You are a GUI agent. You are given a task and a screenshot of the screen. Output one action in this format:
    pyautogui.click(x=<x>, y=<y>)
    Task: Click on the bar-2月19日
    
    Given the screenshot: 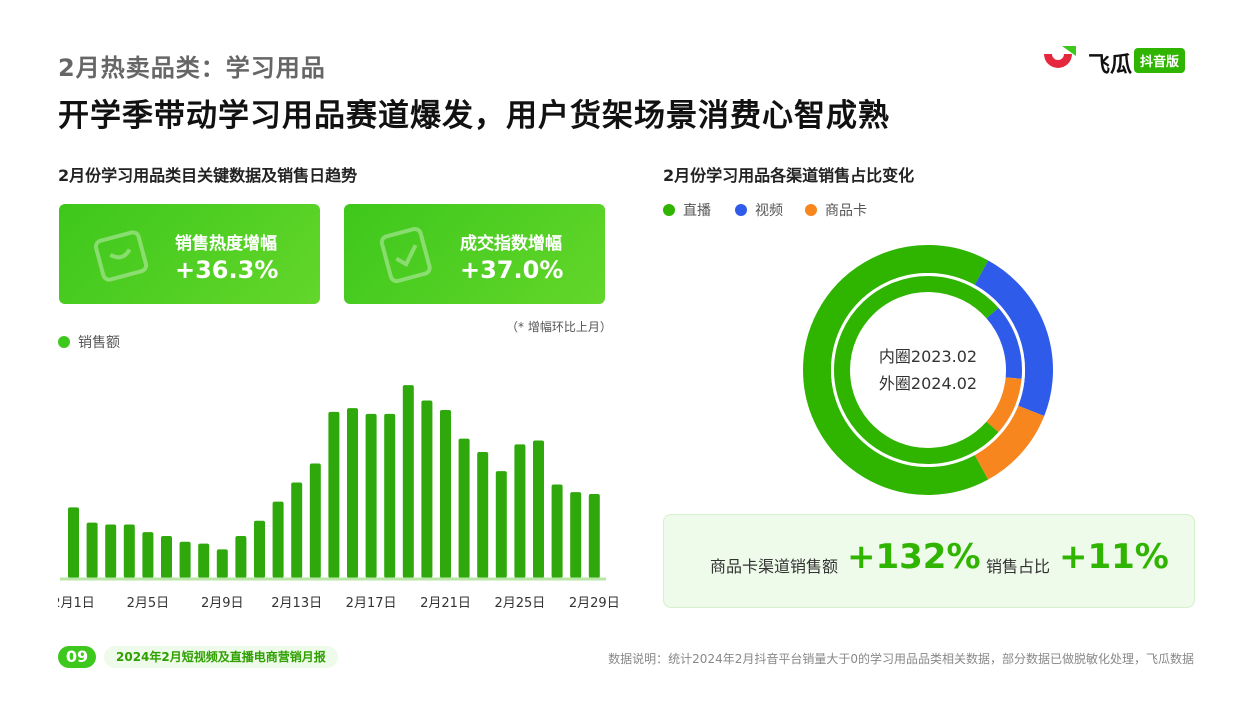 What is the action you would take?
    pyautogui.click(x=408, y=481)
    